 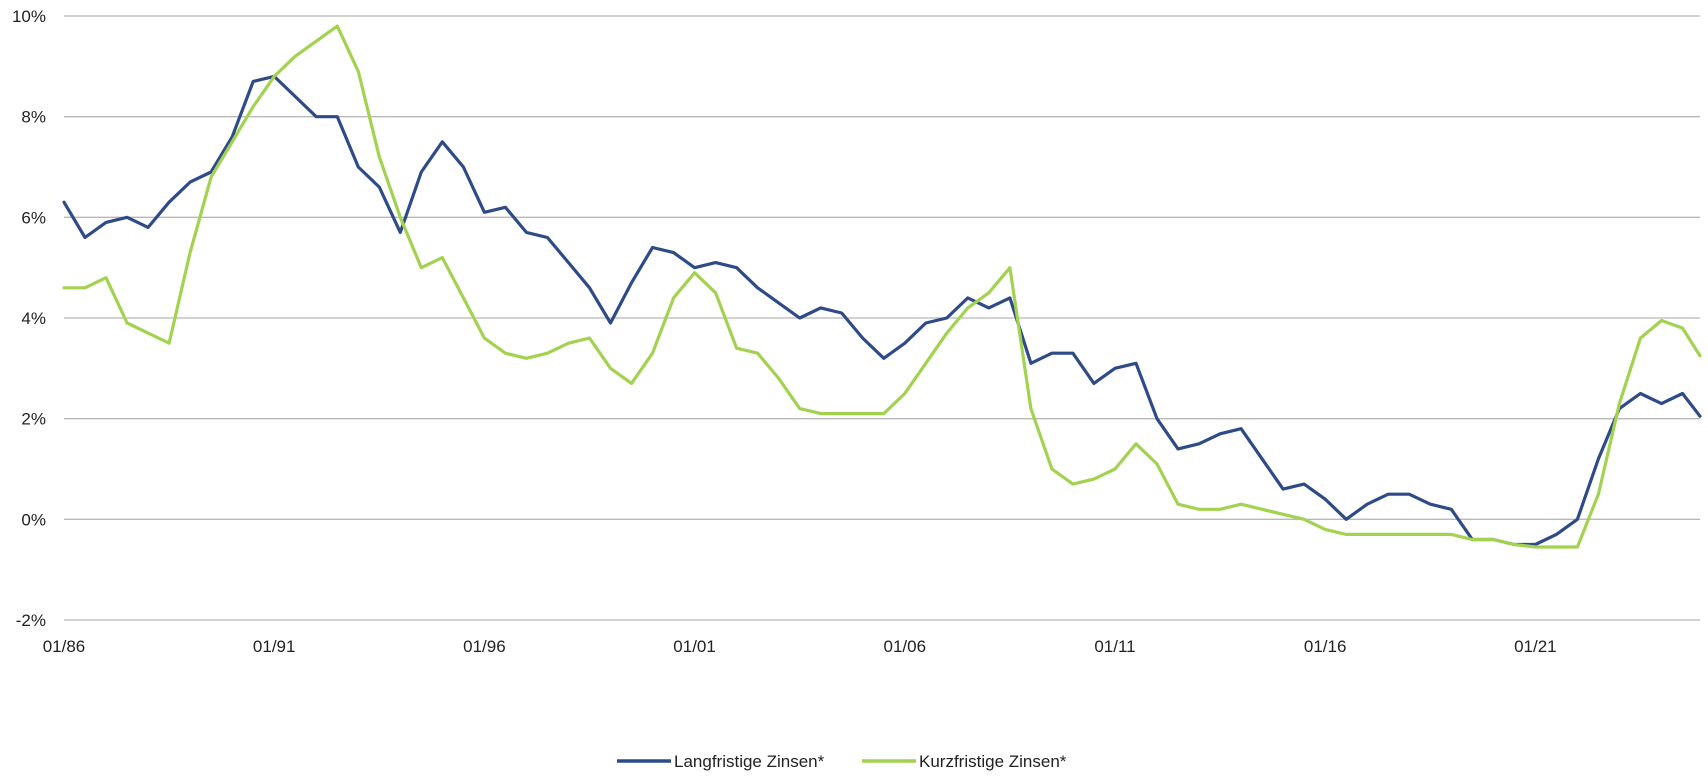 I want to click on x-tick-label: 01/06, so click(x=904, y=646).